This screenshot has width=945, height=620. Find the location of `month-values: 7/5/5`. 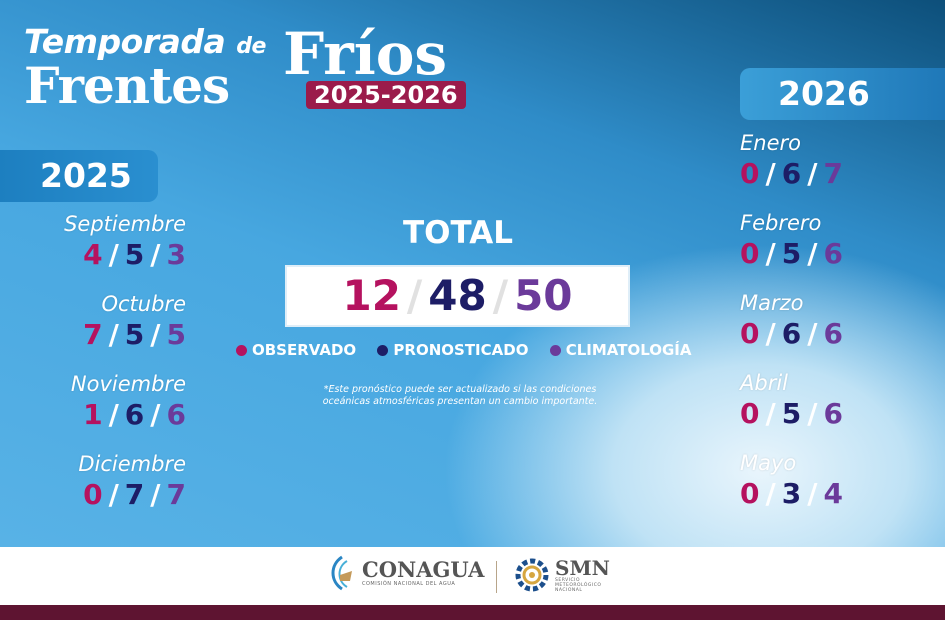

month-values: 7/5/5 is located at coordinates (134, 334).